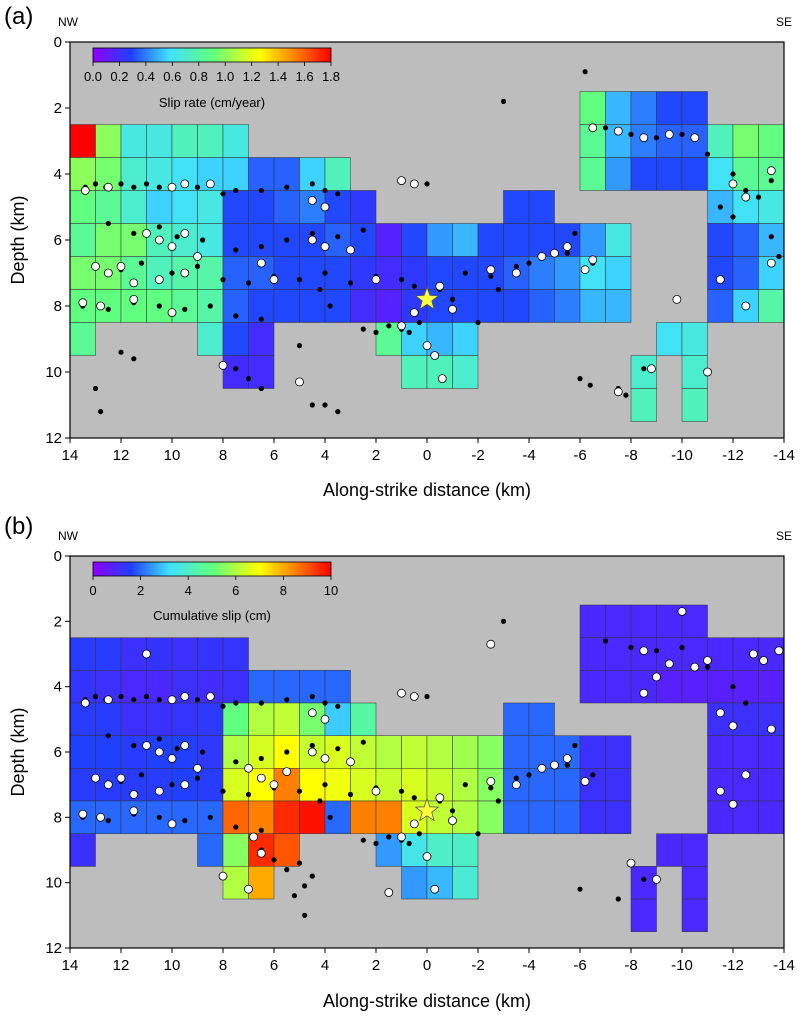  What do you see at coordinates (784, 22) in the screenshot?
I see `direction-se-label: SE` at bounding box center [784, 22].